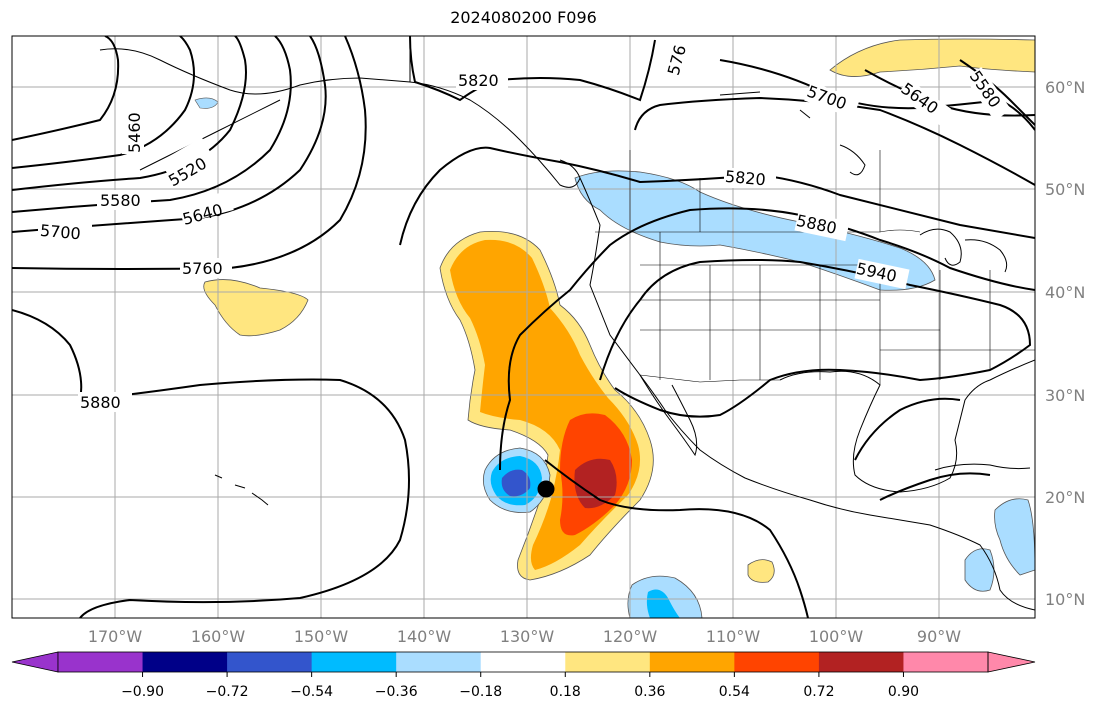 The width and height of the screenshot is (1105, 712). I want to click on colorbar-tick-label: 0.36, so click(649, 692).